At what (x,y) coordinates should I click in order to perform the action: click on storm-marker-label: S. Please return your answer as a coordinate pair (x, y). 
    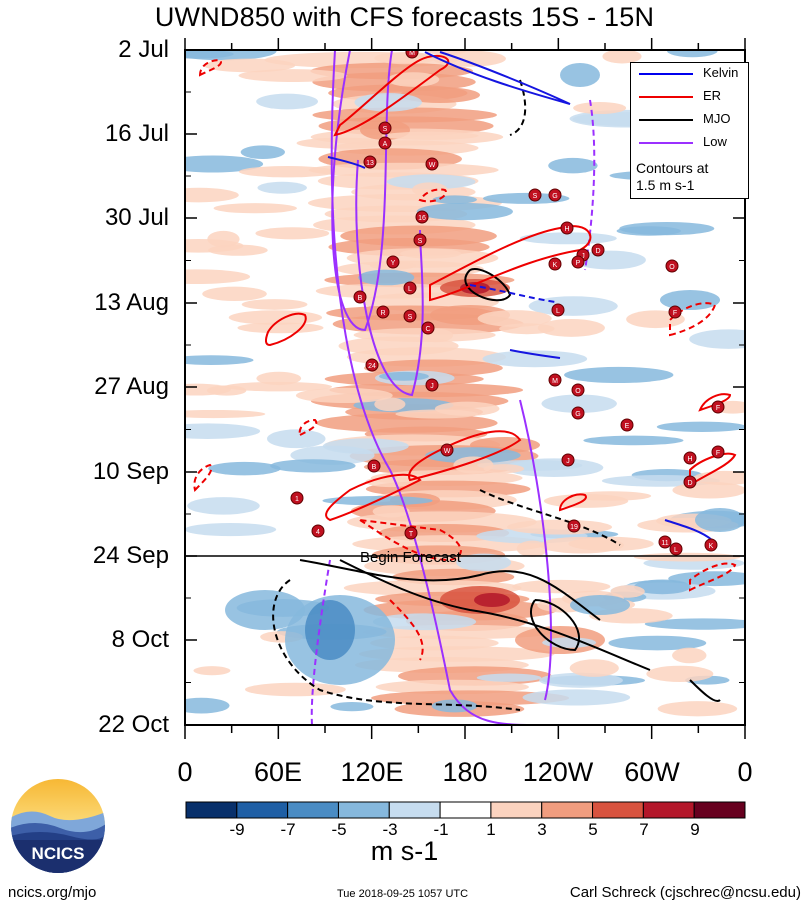
    Looking at the image, I should click on (420, 241).